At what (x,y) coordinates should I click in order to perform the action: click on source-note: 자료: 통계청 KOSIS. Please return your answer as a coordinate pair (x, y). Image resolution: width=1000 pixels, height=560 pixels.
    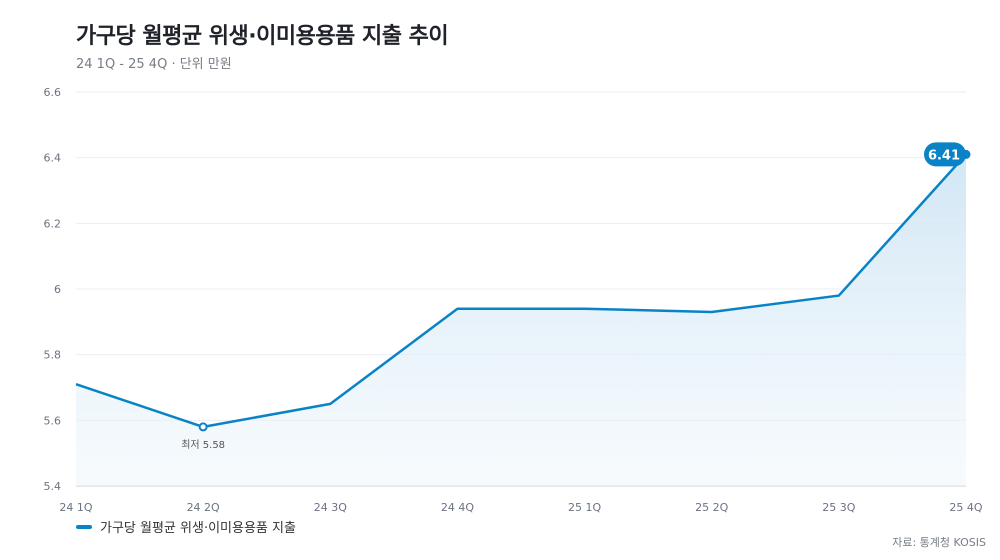
    Looking at the image, I should click on (939, 542).